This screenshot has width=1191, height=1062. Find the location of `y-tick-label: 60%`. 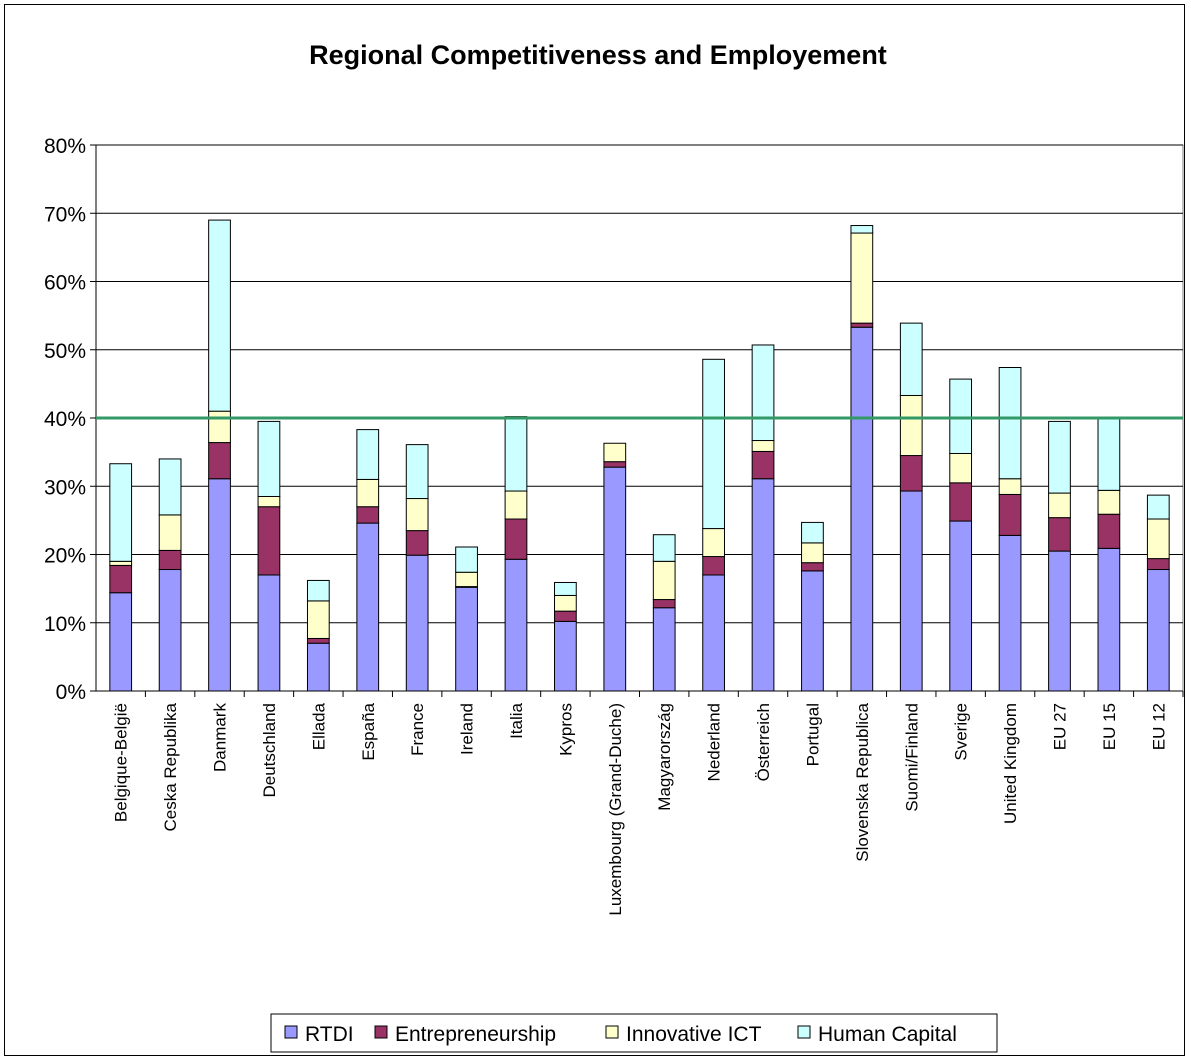

y-tick-label: 60% is located at coordinates (65, 283).